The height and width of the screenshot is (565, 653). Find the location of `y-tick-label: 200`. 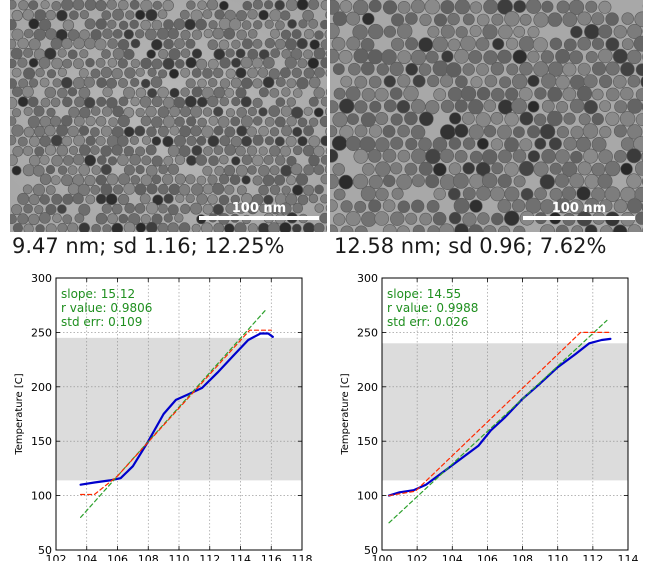

y-tick-label: 200 is located at coordinates (41, 387).